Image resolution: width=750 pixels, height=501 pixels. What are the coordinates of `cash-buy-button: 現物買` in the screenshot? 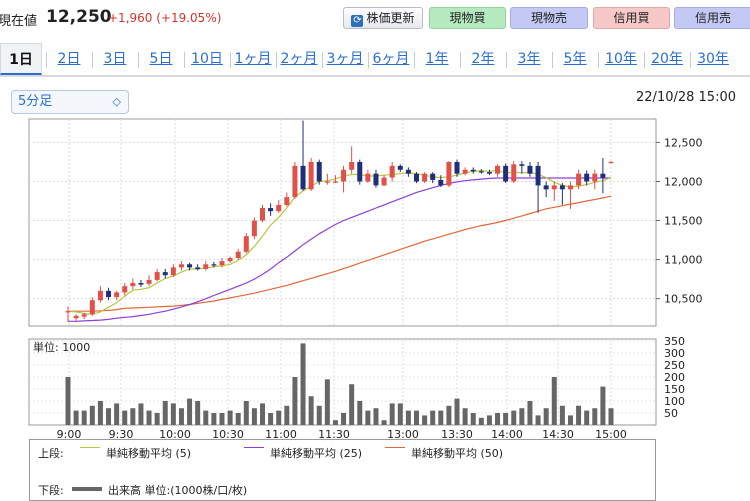 It's located at (467, 18).